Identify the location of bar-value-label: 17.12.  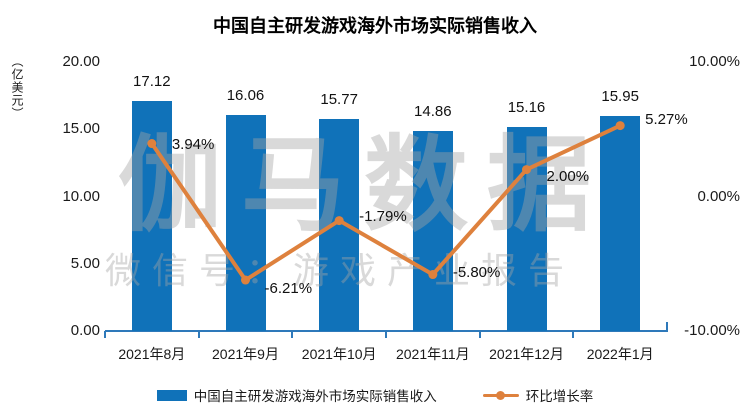
(152, 81).